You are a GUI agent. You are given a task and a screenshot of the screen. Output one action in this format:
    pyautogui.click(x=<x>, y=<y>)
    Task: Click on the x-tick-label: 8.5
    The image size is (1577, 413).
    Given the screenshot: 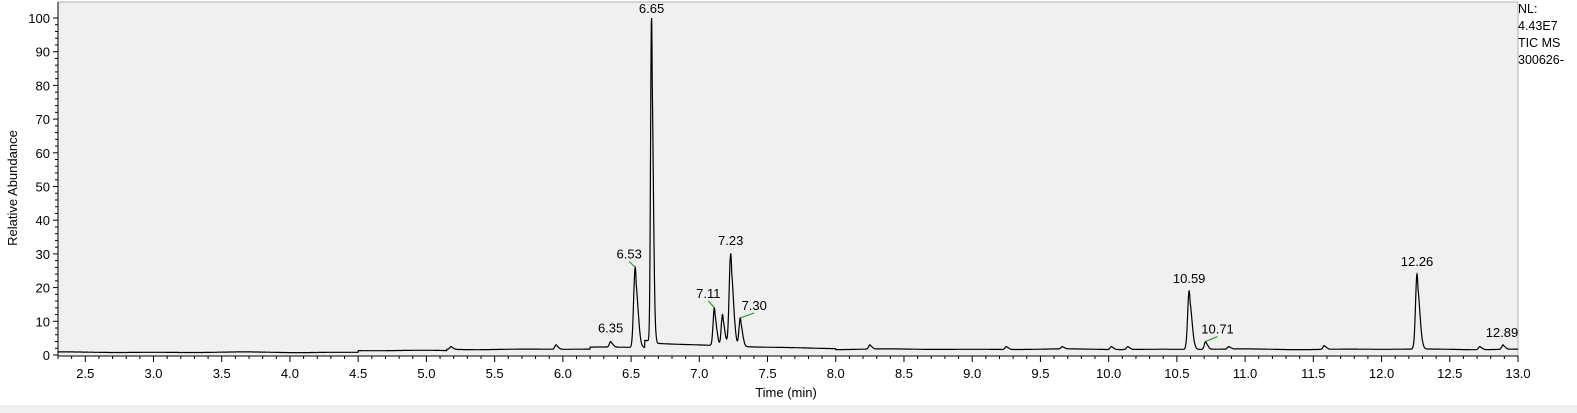 What is the action you would take?
    pyautogui.click(x=904, y=373)
    